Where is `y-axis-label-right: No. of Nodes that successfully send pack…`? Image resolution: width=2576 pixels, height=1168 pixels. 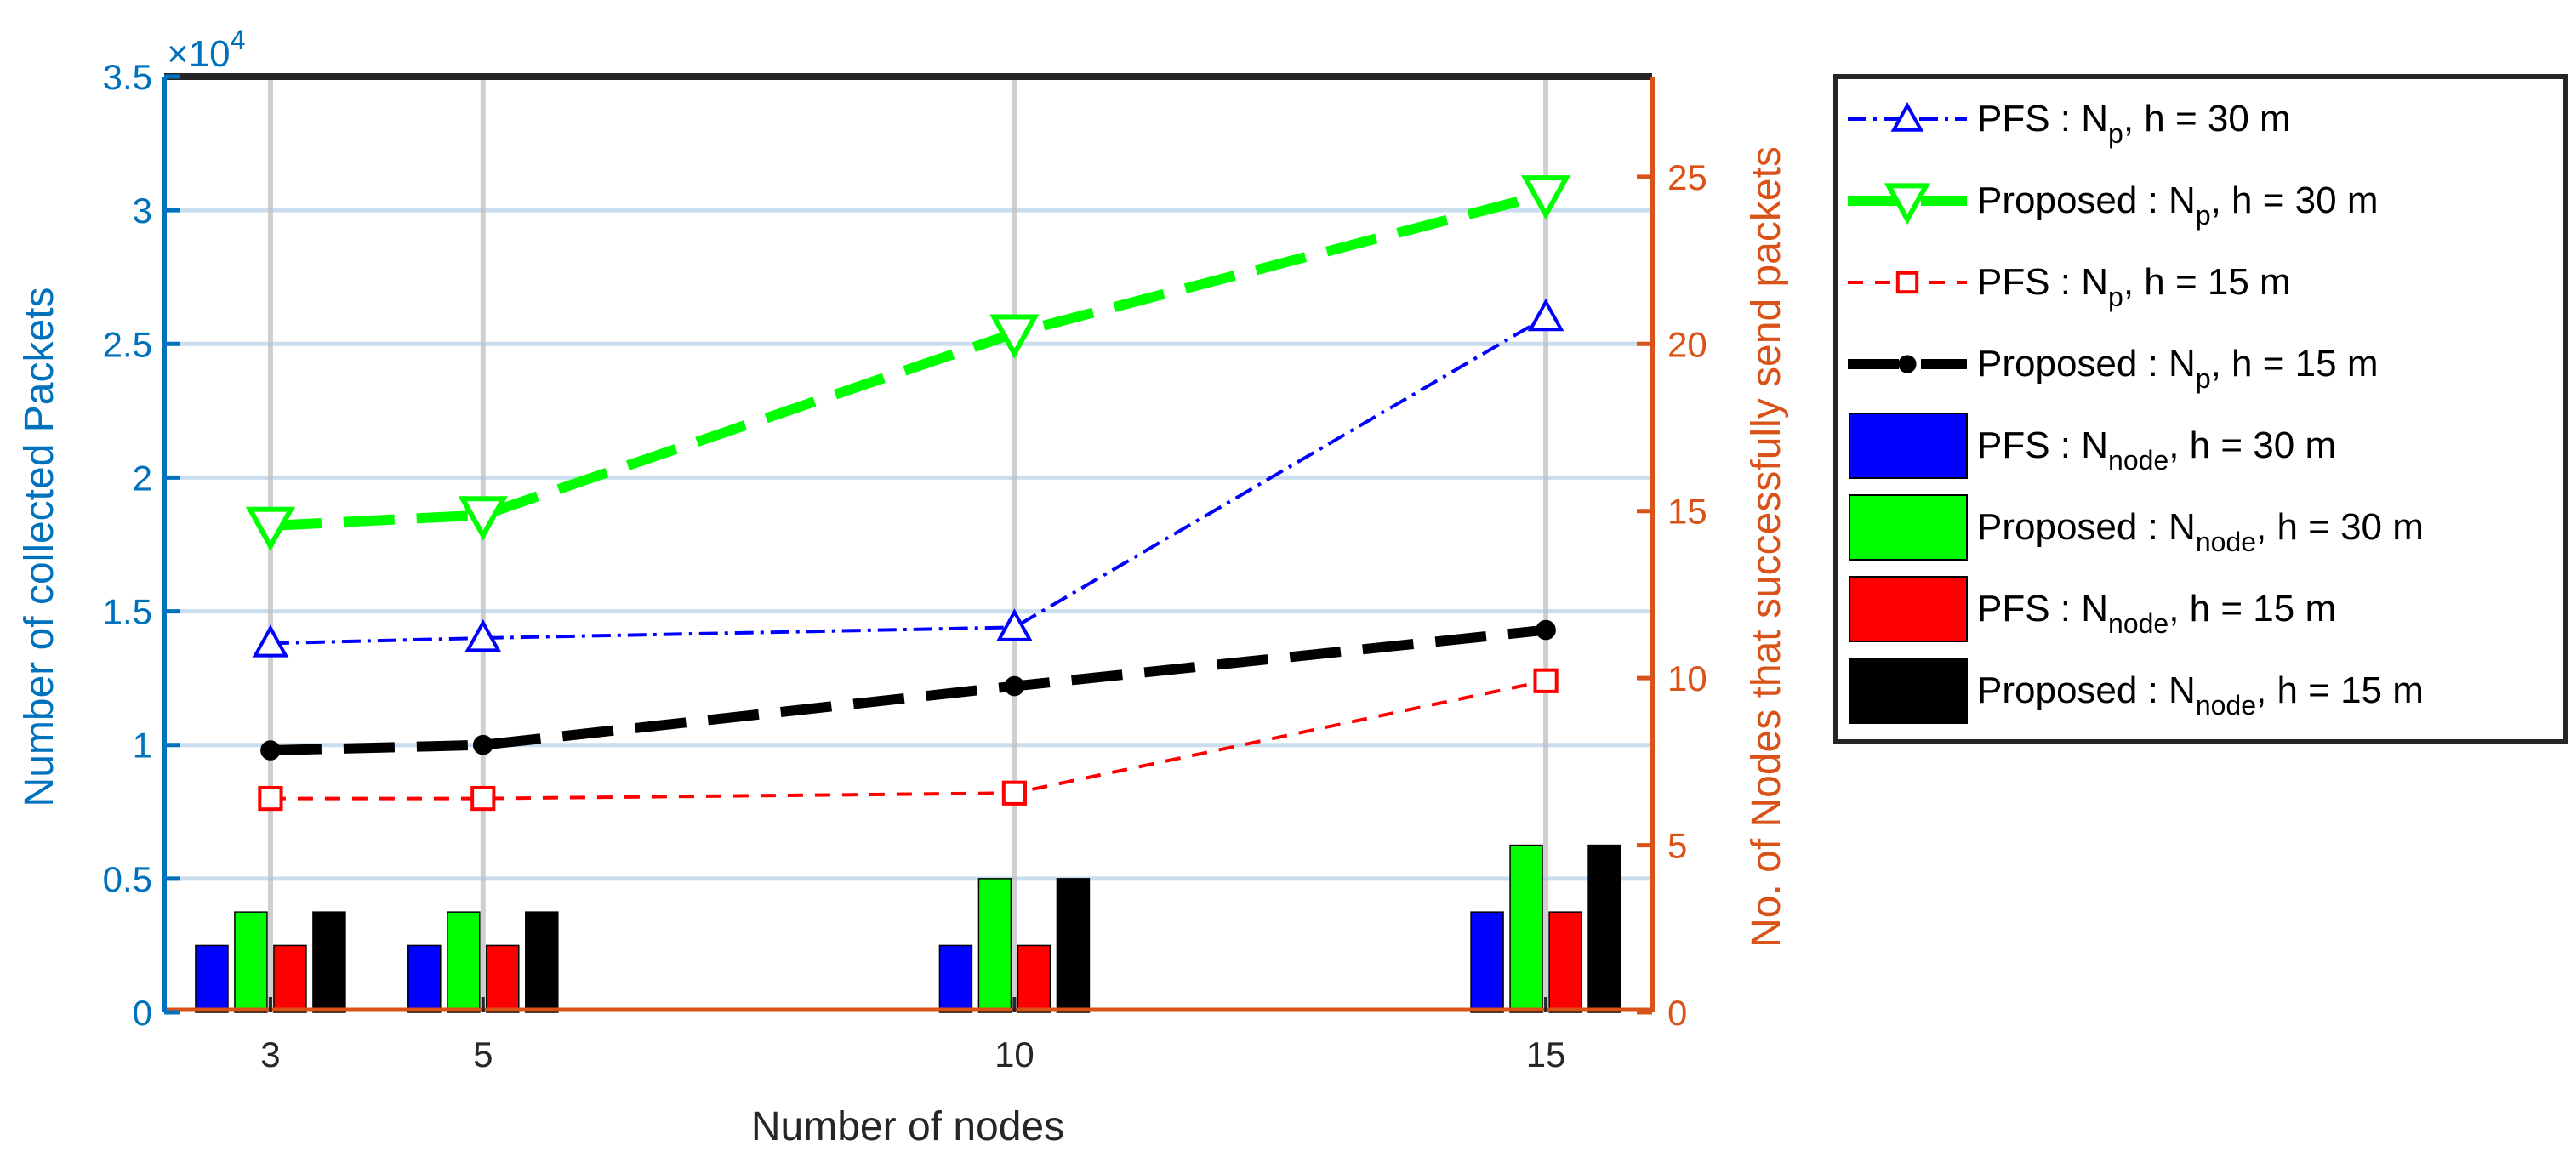
y-axis-label-right: No. of Nodes that successfully send pack… is located at coordinates (1766, 547).